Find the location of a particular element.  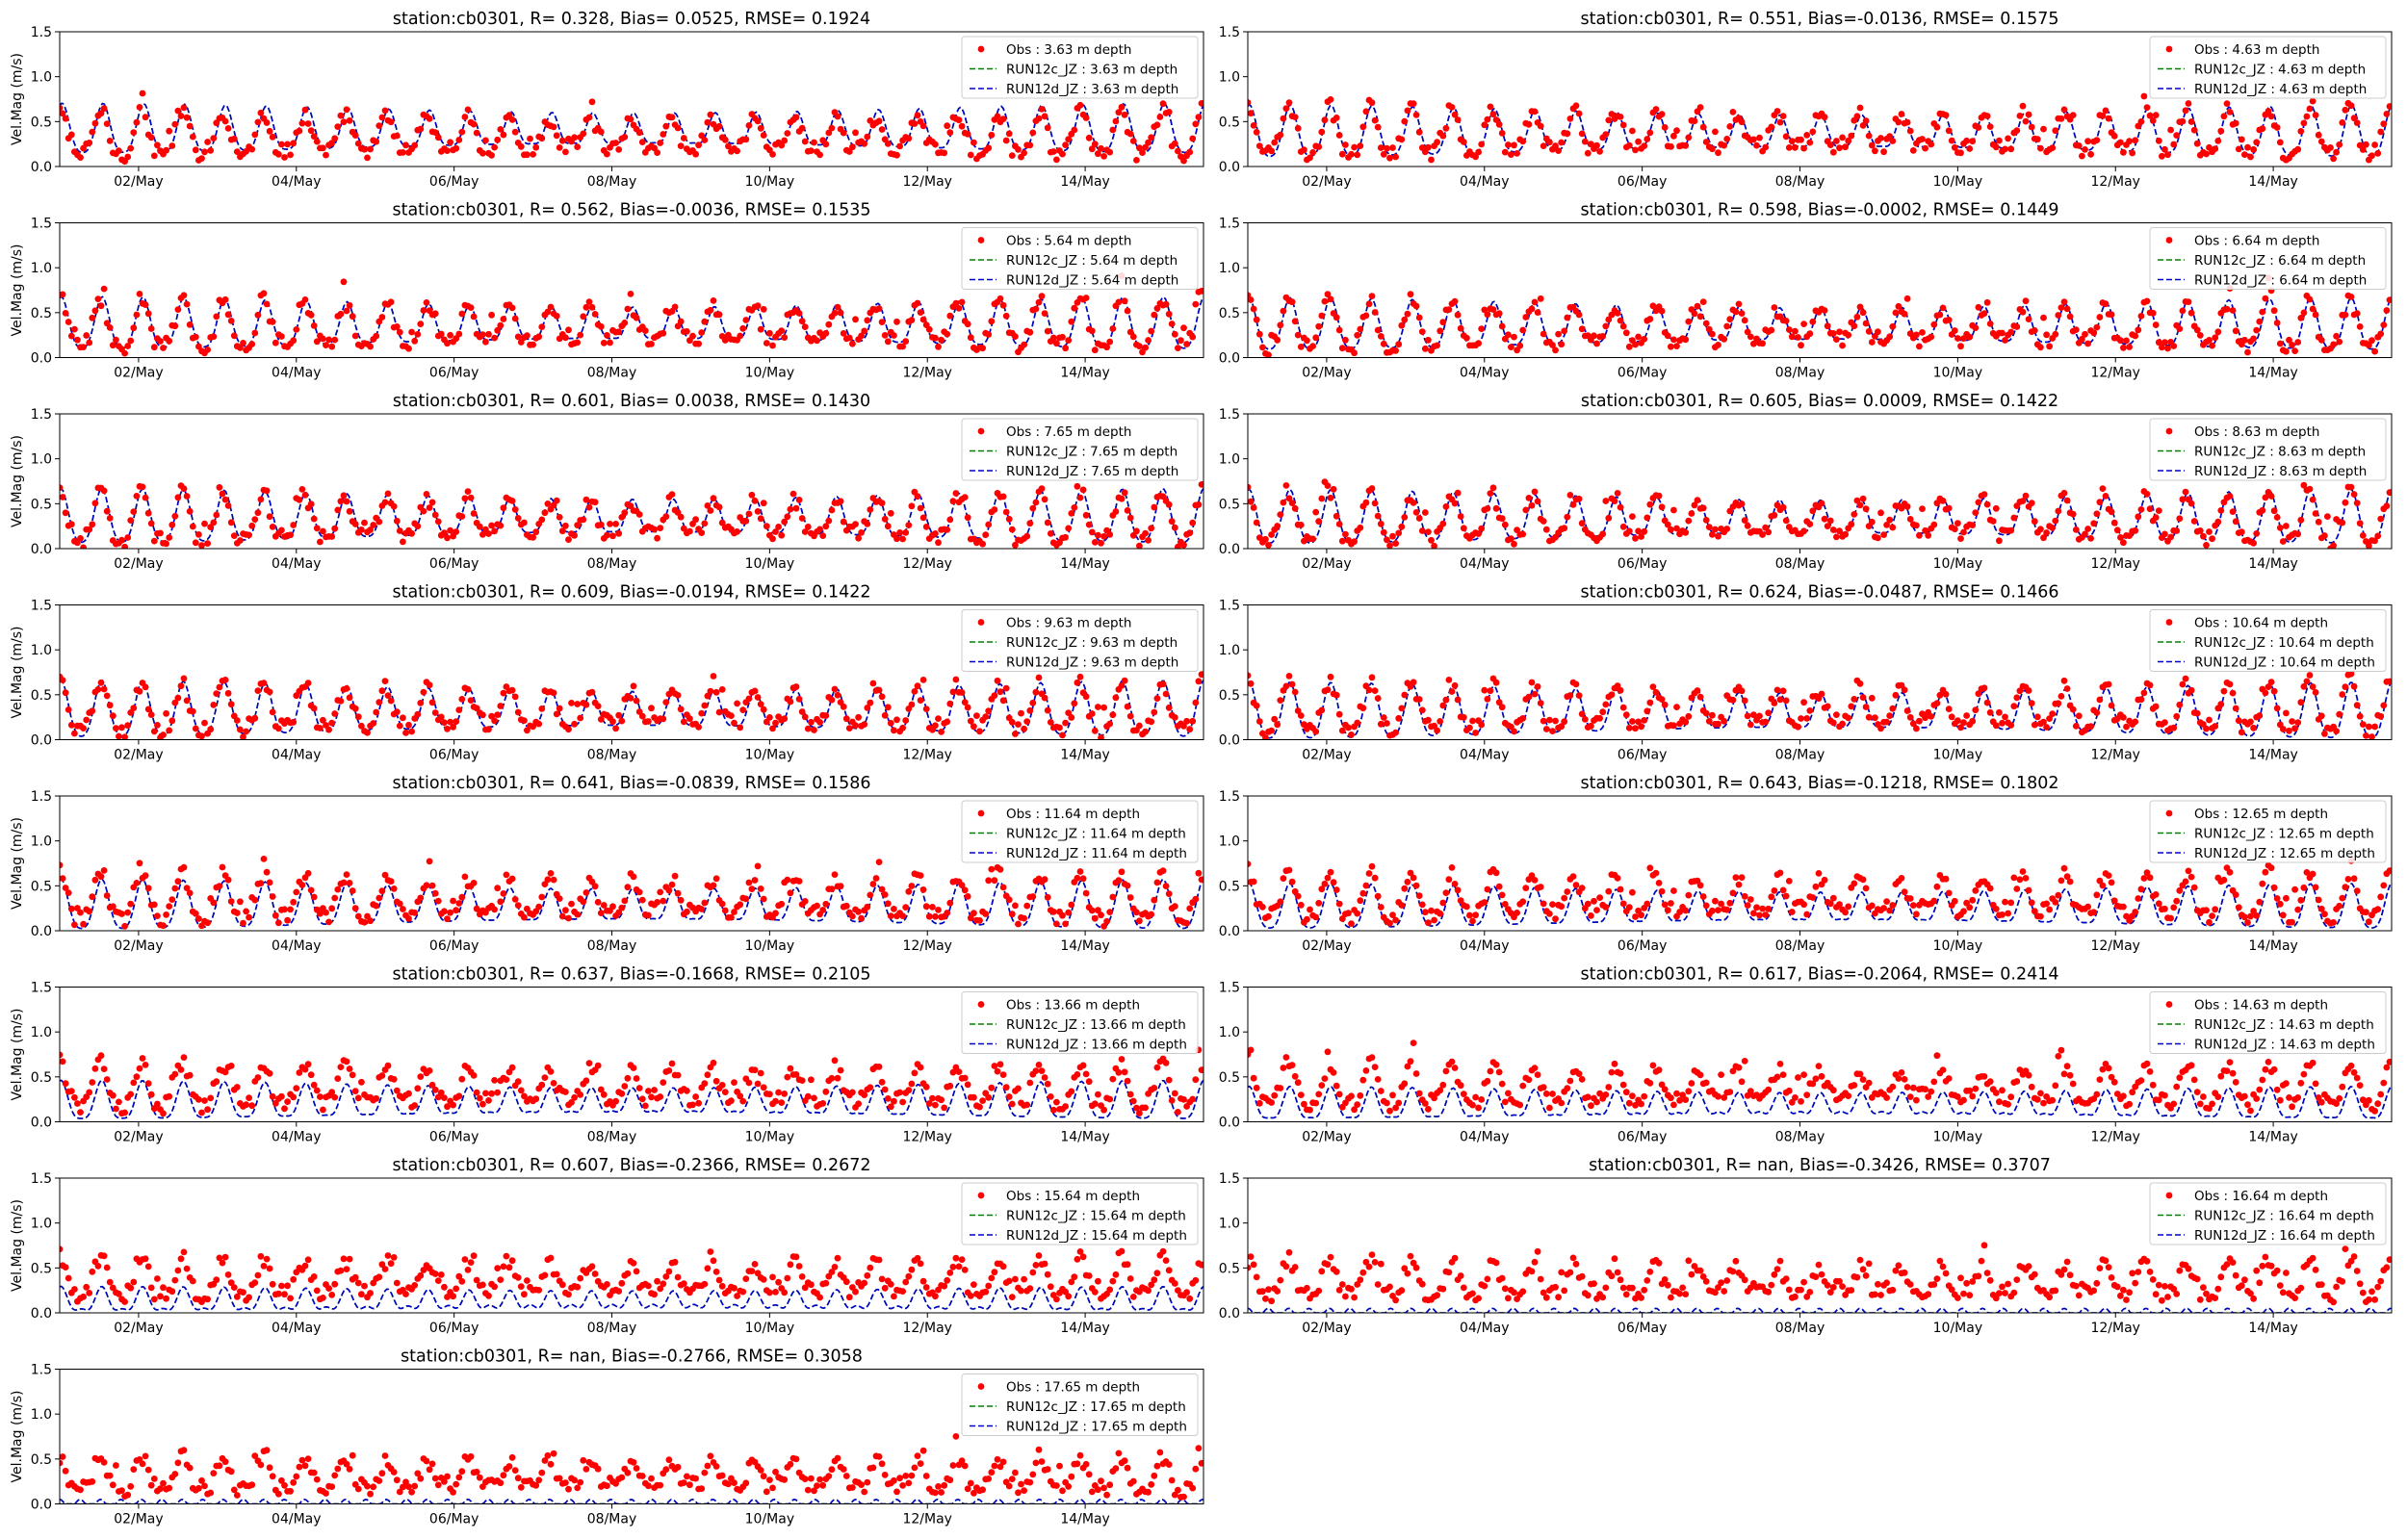

x-tick-label: 02/May is located at coordinates (1326, 946).